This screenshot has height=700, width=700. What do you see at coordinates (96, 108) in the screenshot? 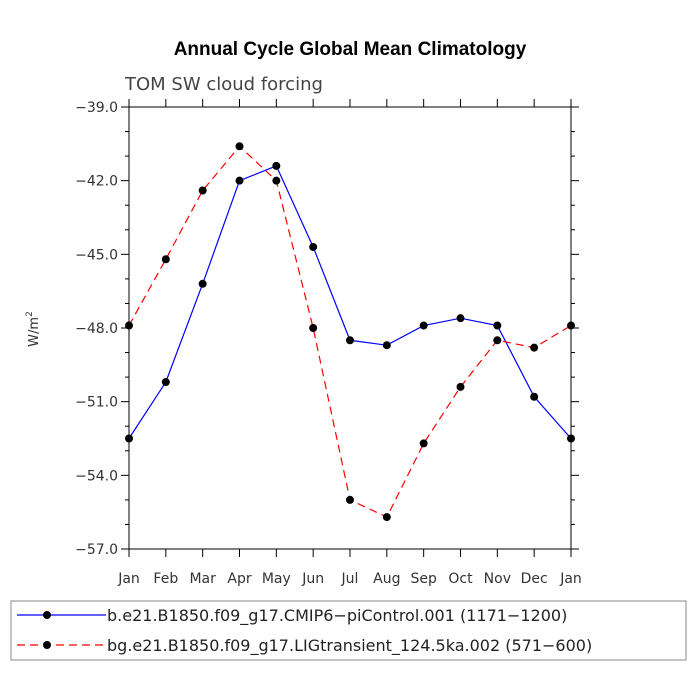
I see `y-tick-label: −39.0` at bounding box center [96, 108].